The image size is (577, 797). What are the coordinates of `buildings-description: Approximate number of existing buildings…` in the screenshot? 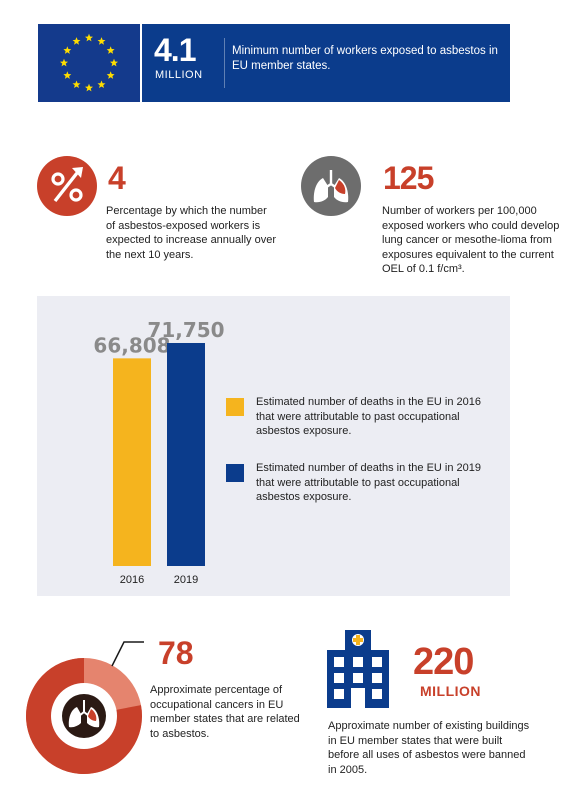 It's located at (429, 748).